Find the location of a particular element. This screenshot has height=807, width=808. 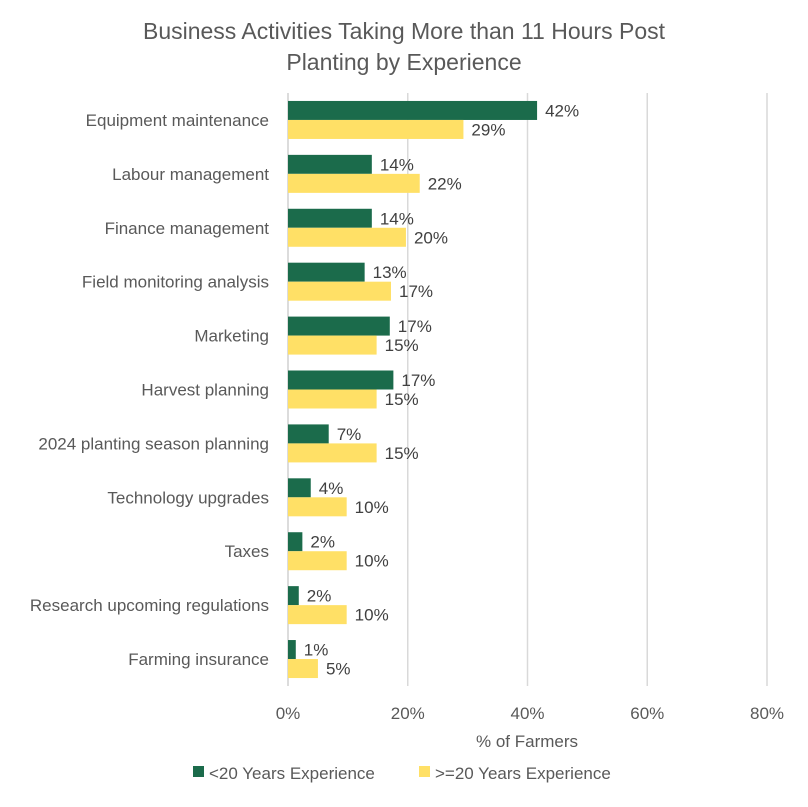

data-label: 20% is located at coordinates (431, 237).